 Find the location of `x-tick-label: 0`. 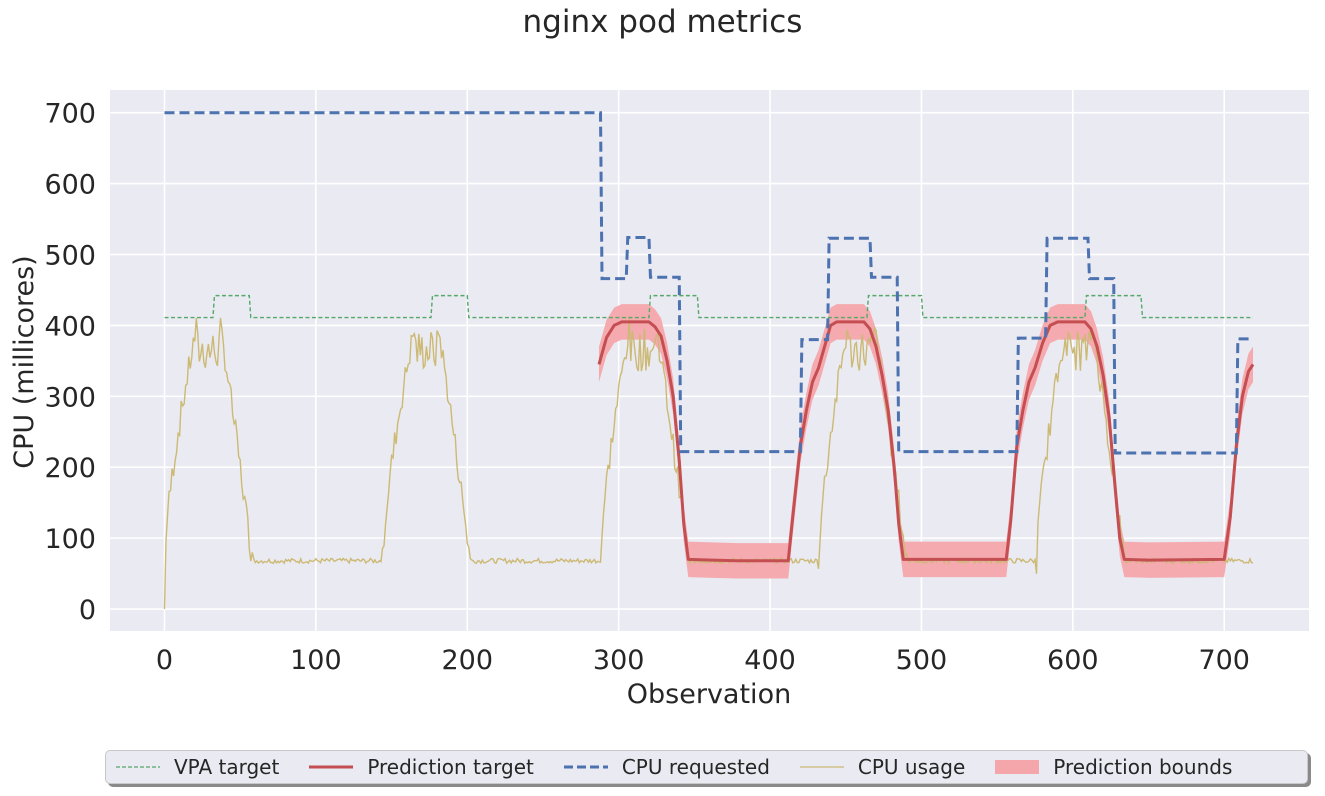

x-tick-label: 0 is located at coordinates (164, 660).